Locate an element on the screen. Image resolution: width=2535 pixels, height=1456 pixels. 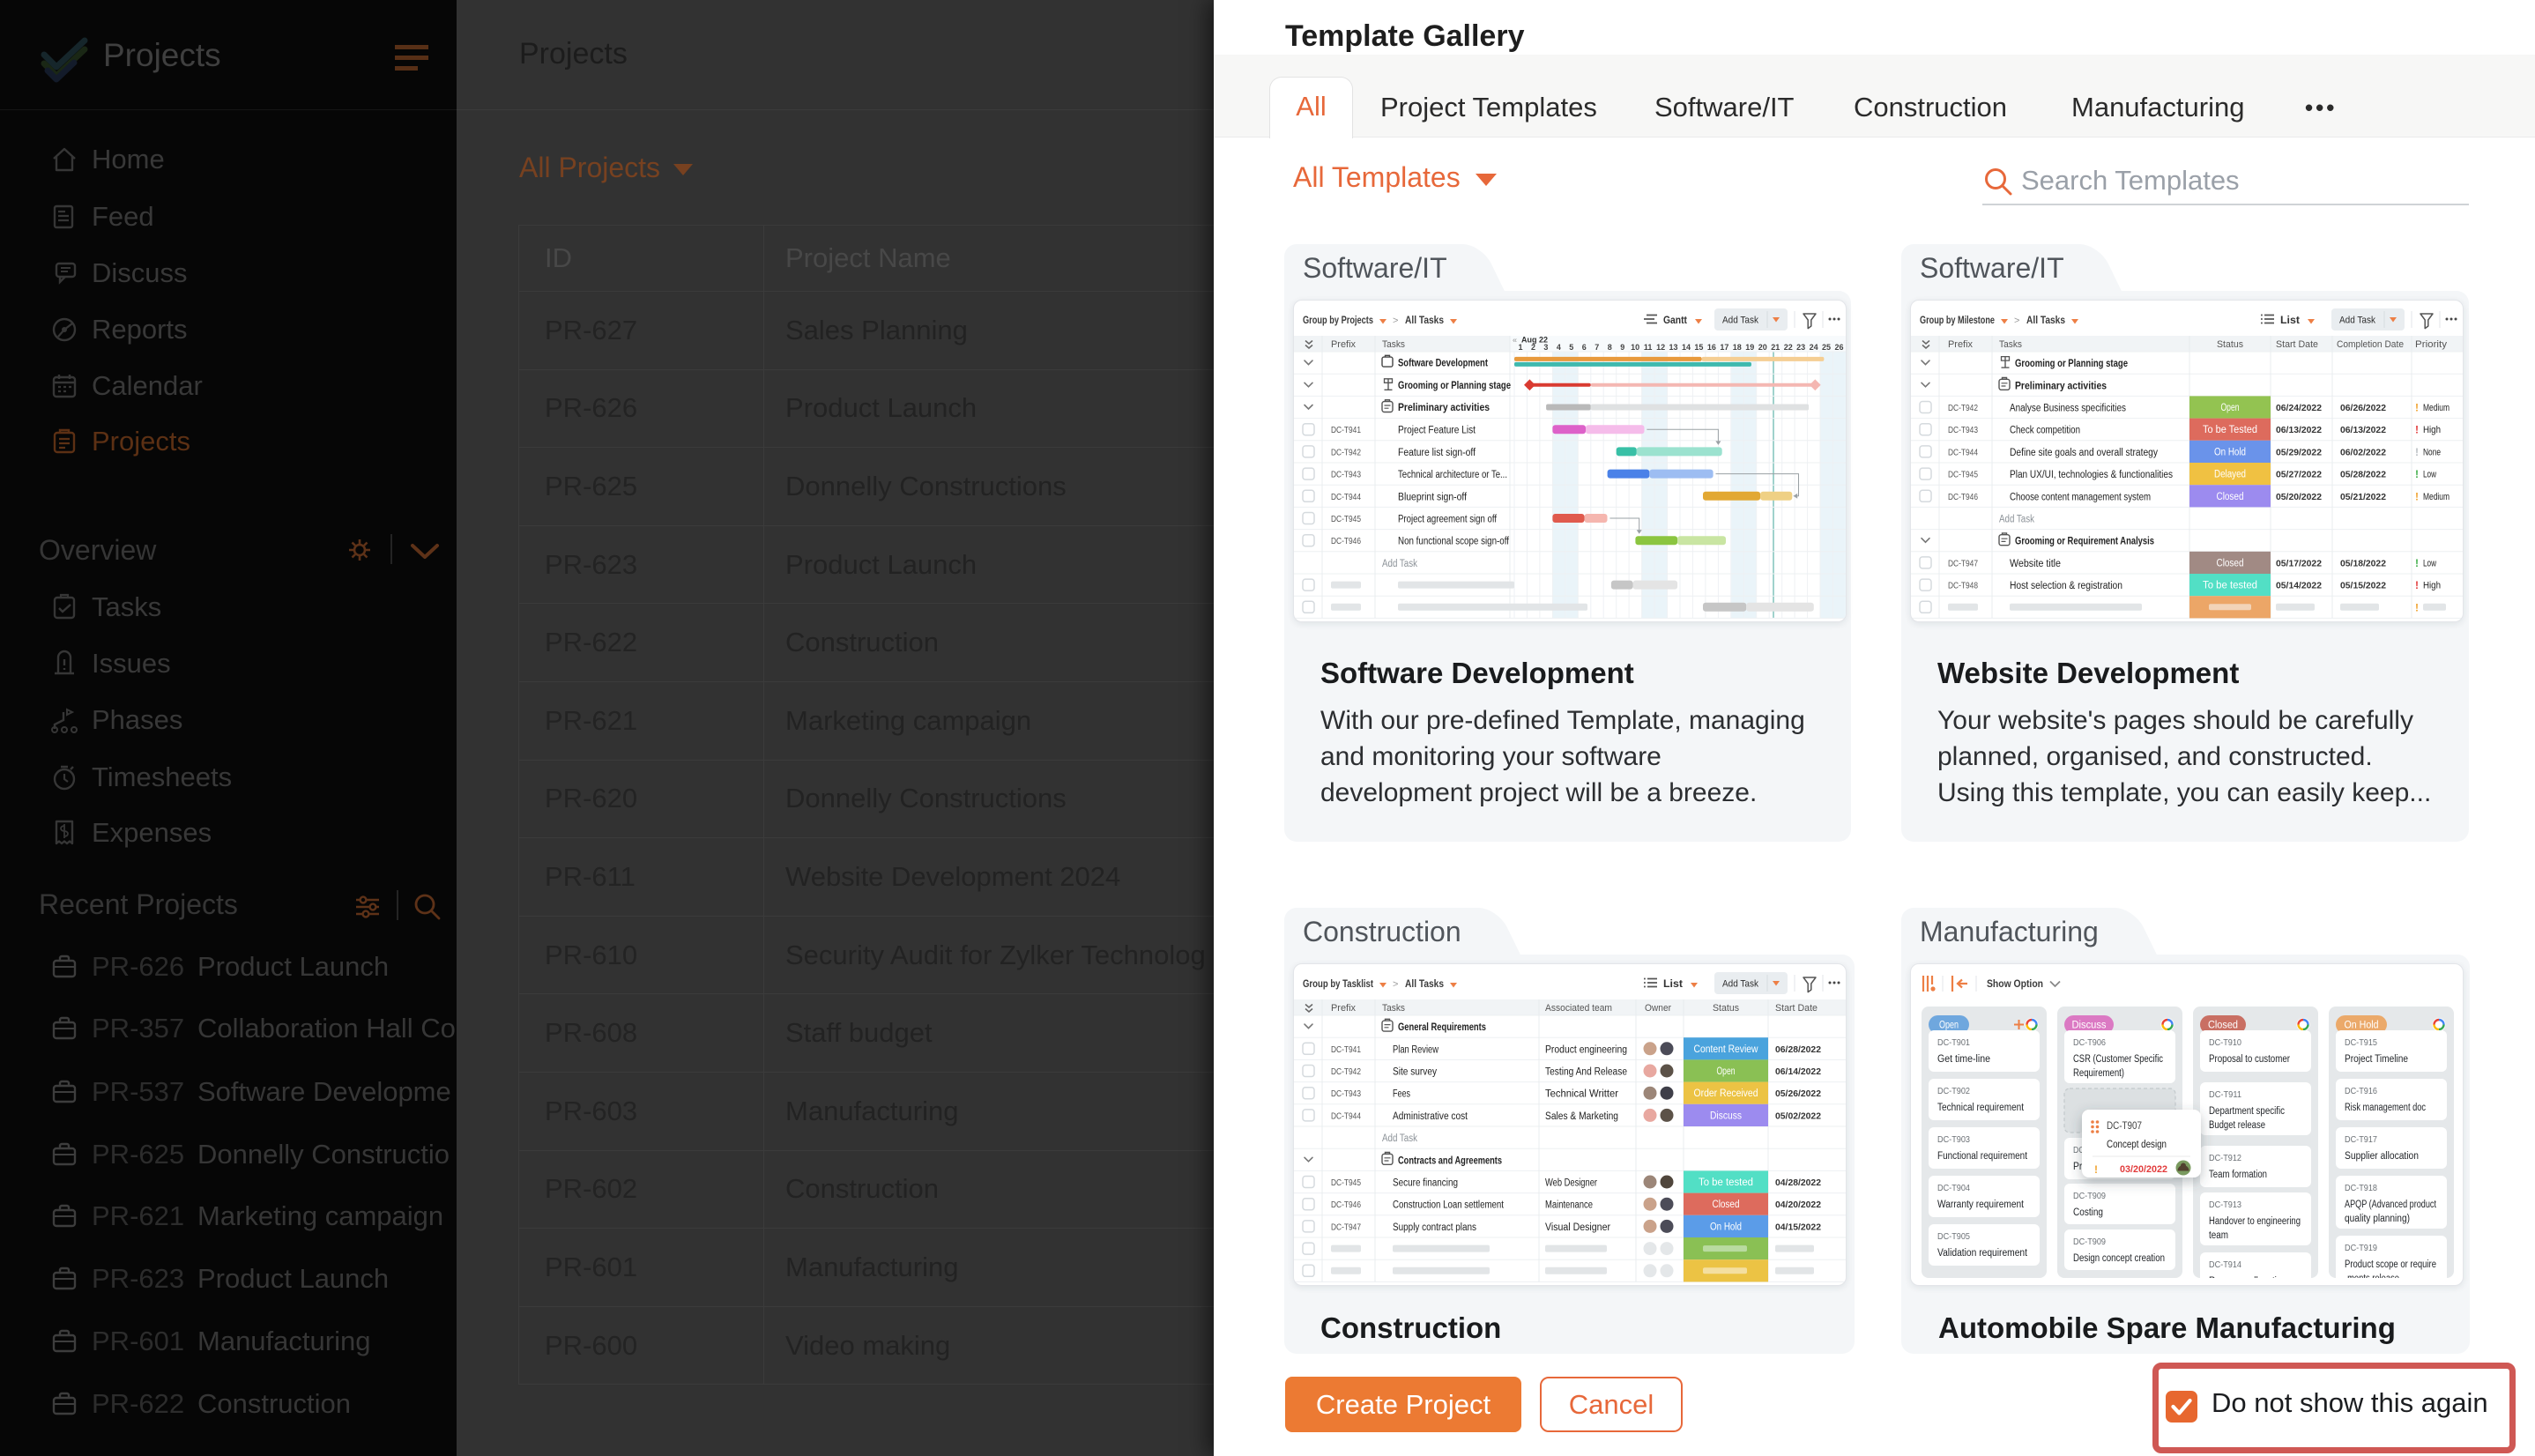
svg-text: 05/29/2022 is located at coordinates (2299, 452).